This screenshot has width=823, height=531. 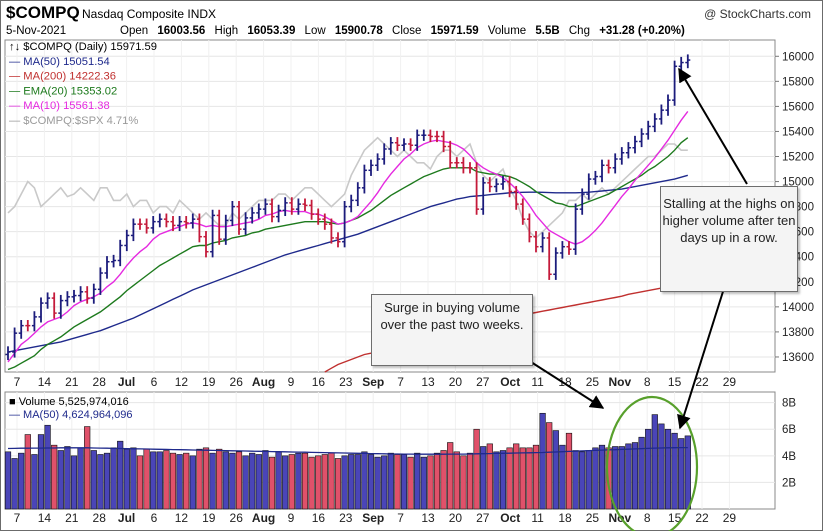 What do you see at coordinates (319, 518) in the screenshot?
I see `x-tick-label: 16` at bounding box center [319, 518].